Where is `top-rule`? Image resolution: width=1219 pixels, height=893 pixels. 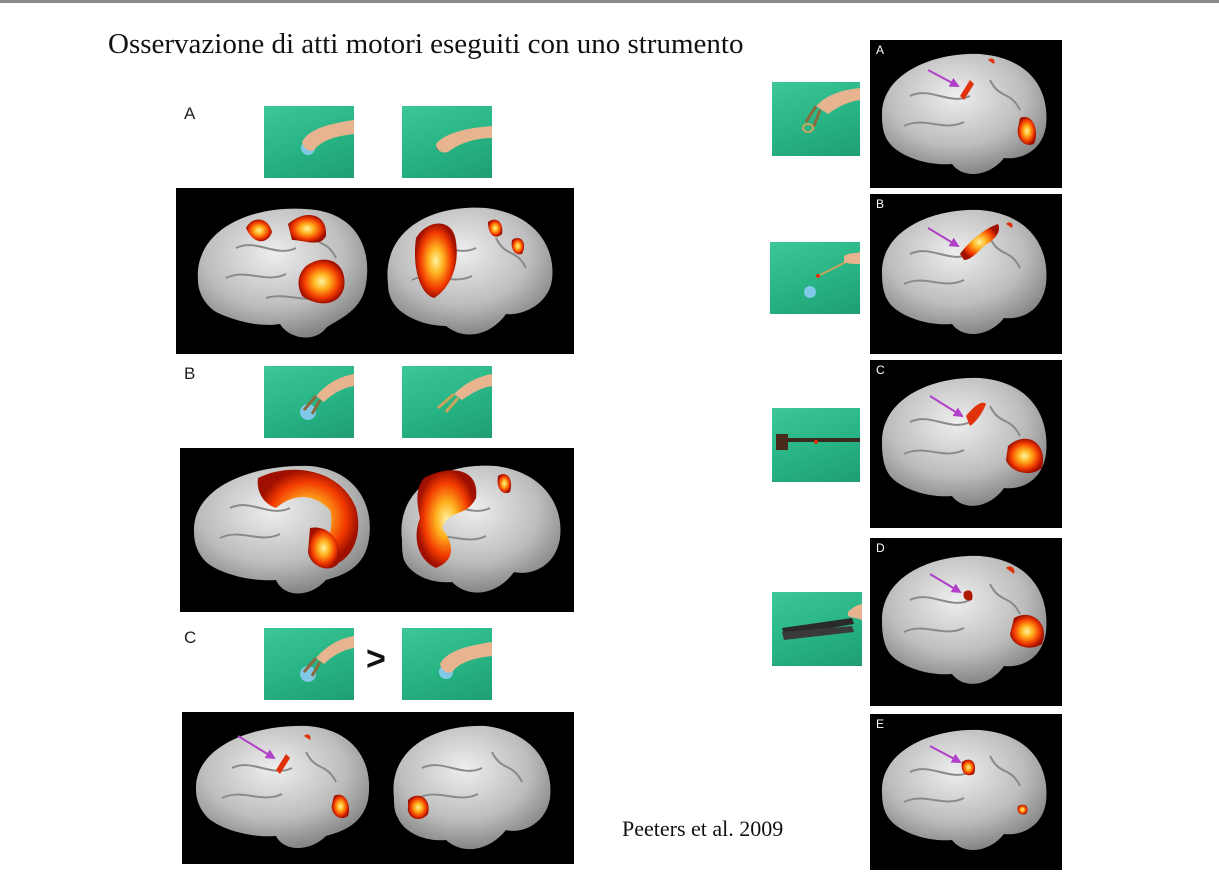 top-rule is located at coordinates (609, 1).